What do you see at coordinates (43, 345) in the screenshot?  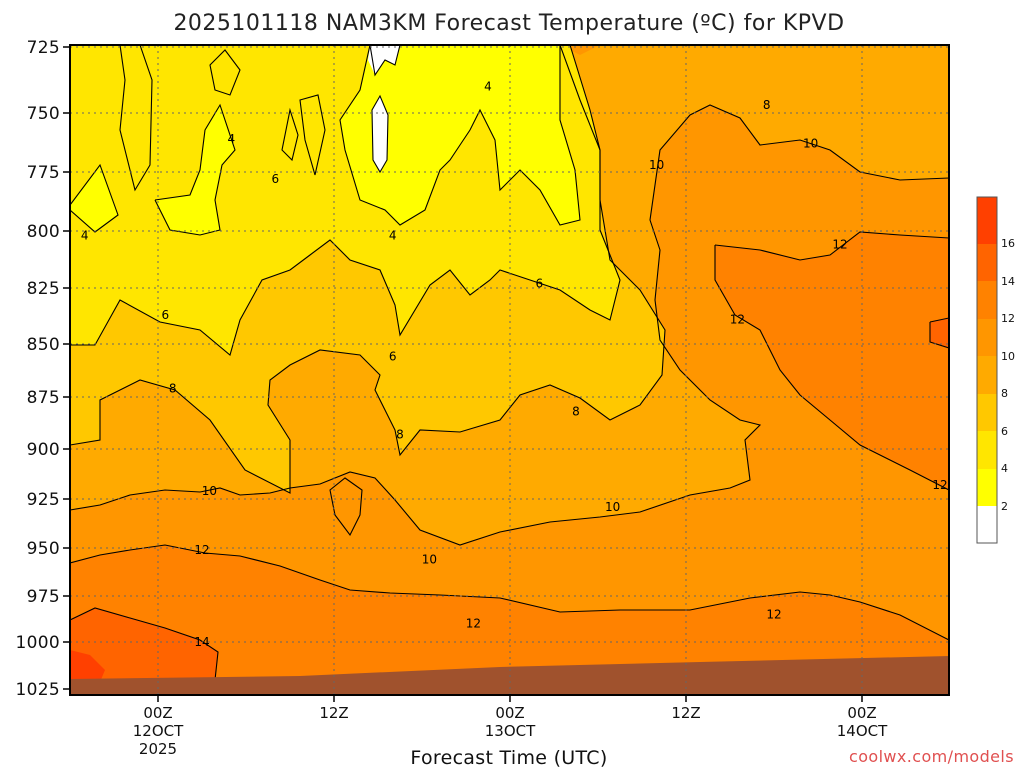 I see `y-tick-label: 850` at bounding box center [43, 345].